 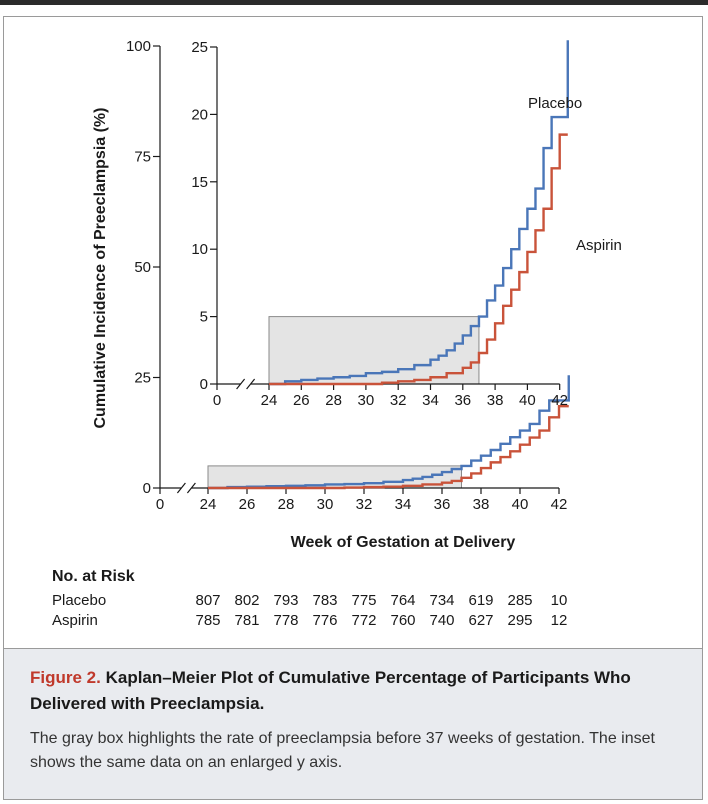 I want to click on risk-cell: 772, so click(x=364, y=620).